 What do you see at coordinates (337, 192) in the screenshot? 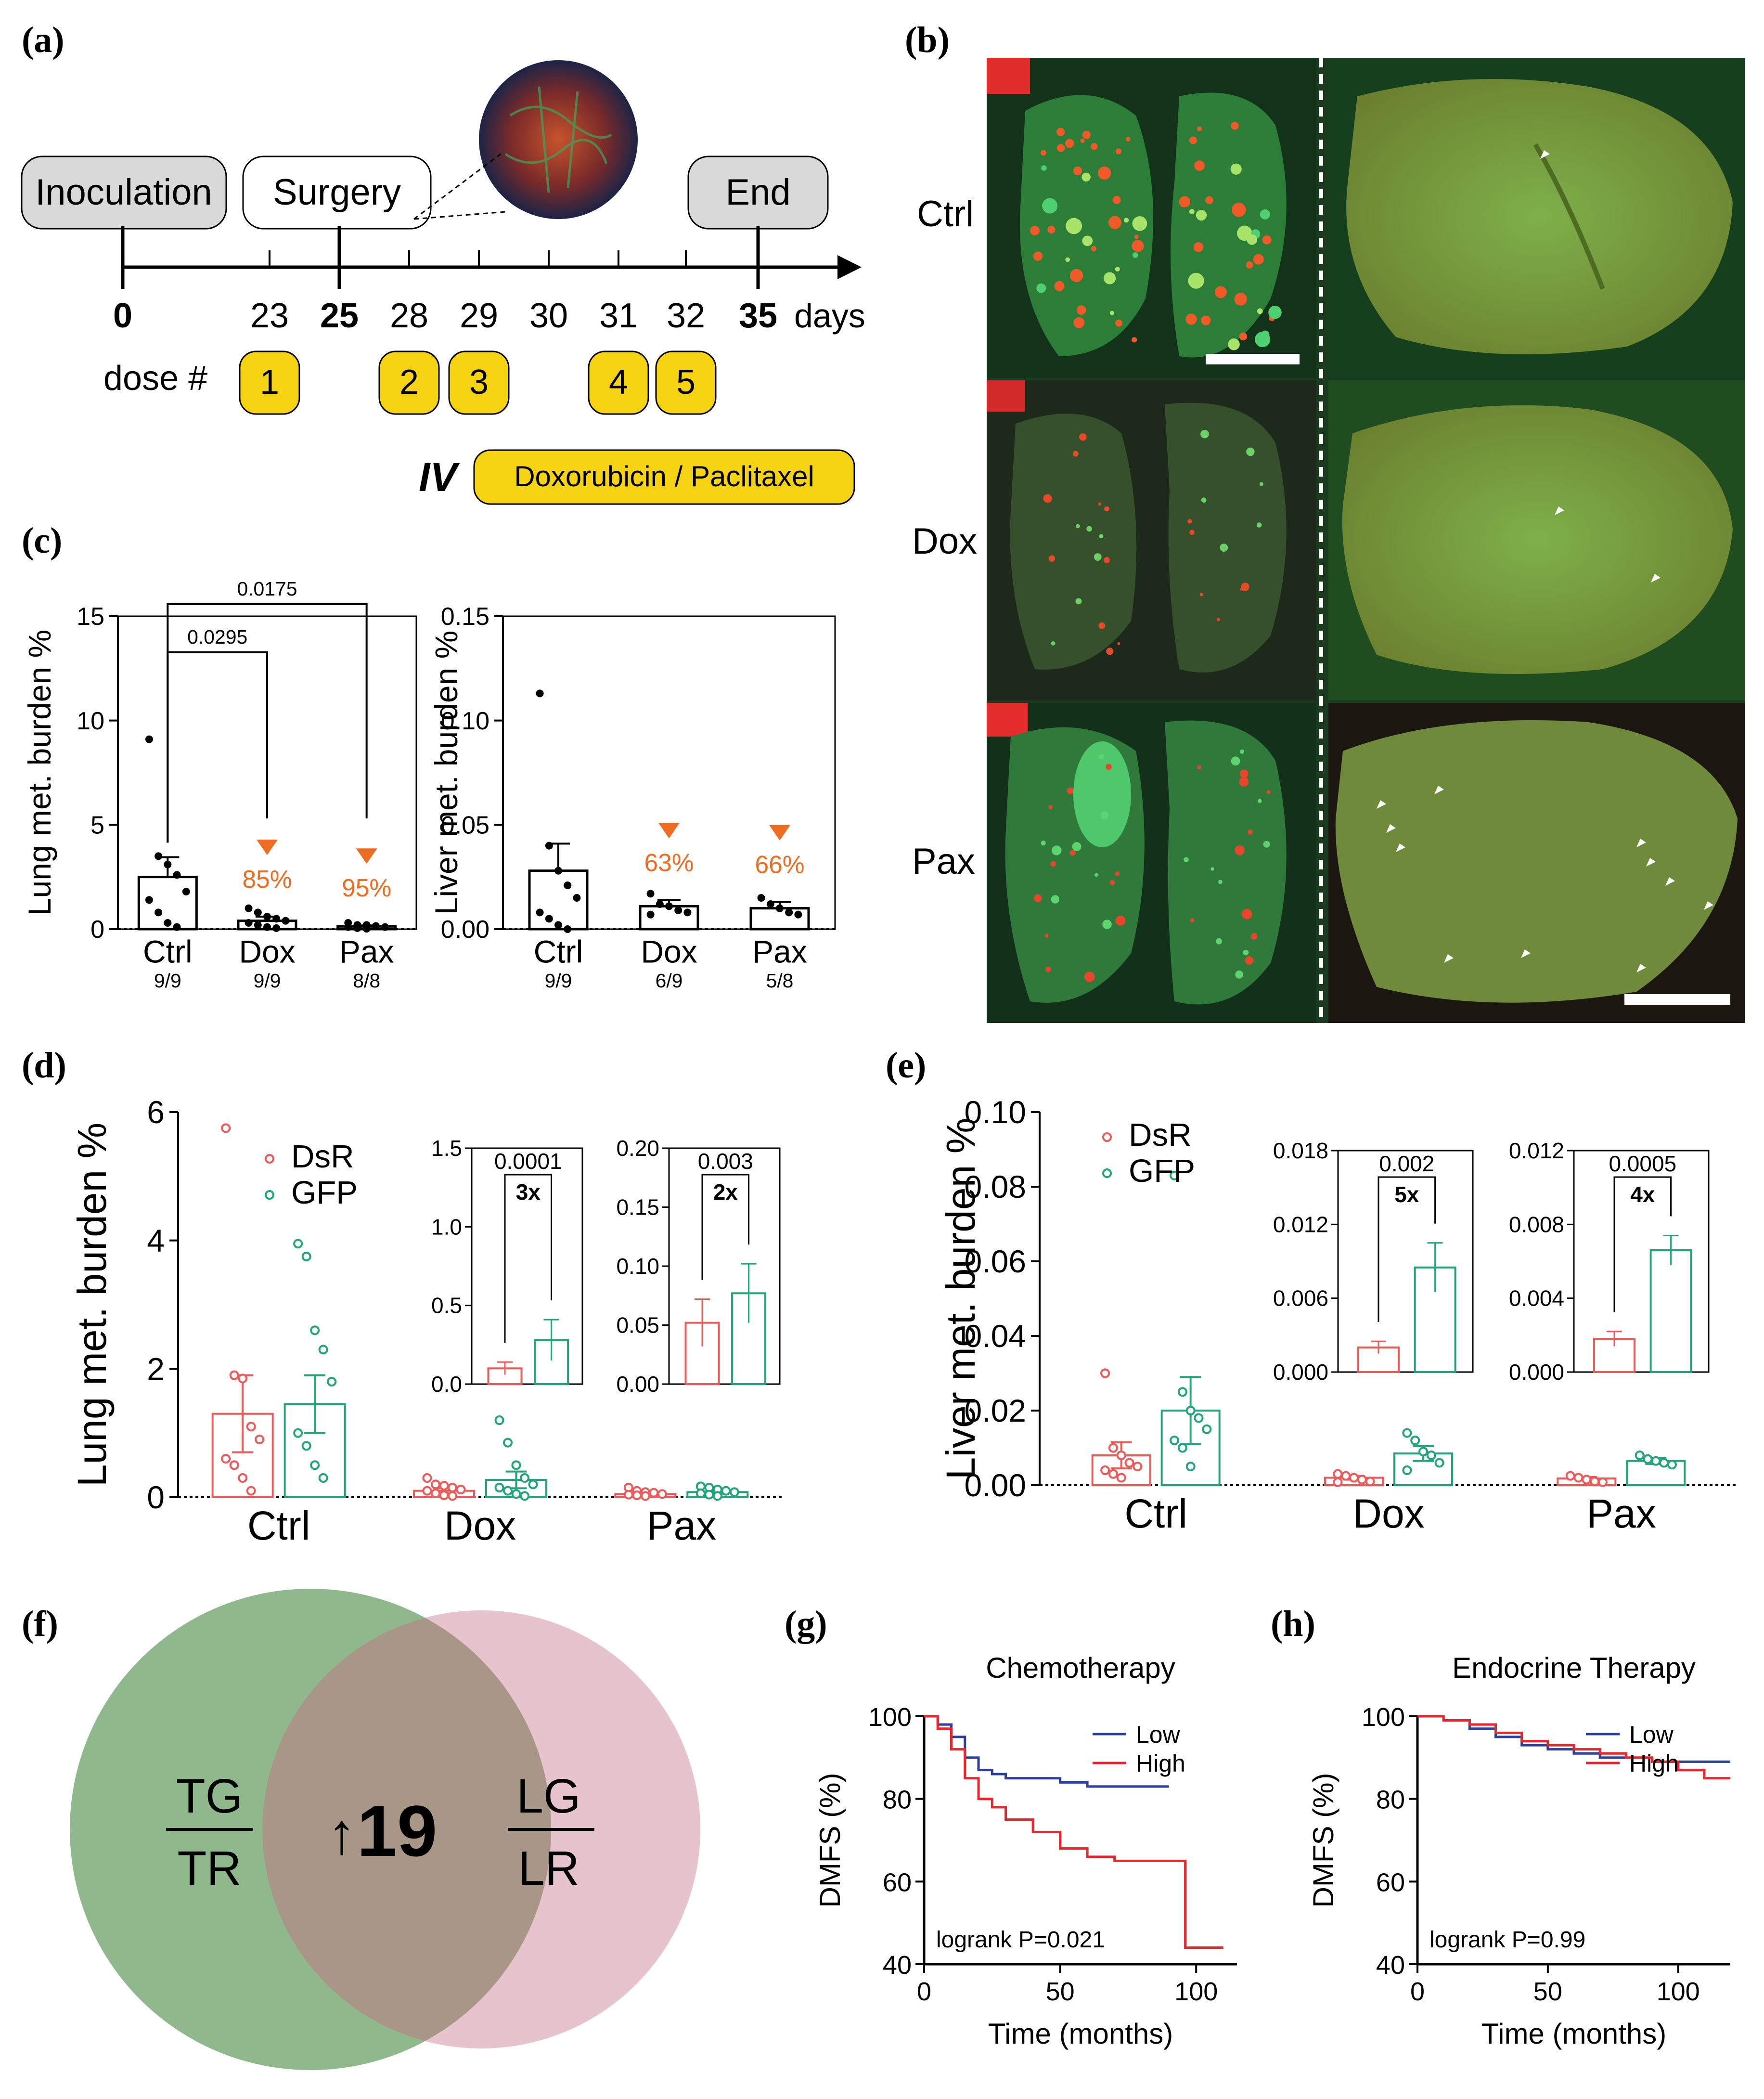
I see `surgery-box` at bounding box center [337, 192].